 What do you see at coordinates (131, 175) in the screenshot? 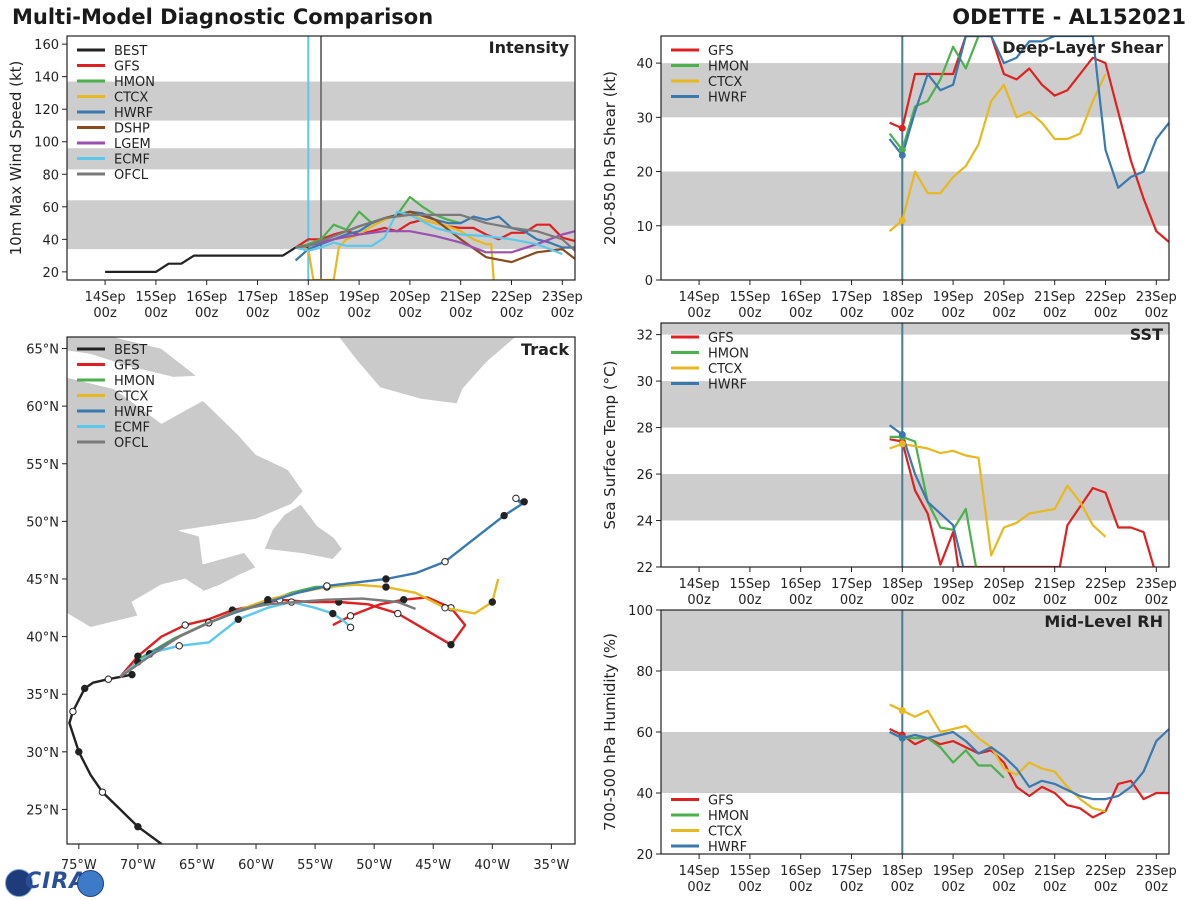
I see `intensity-legend-label: OFCL` at bounding box center [131, 175].